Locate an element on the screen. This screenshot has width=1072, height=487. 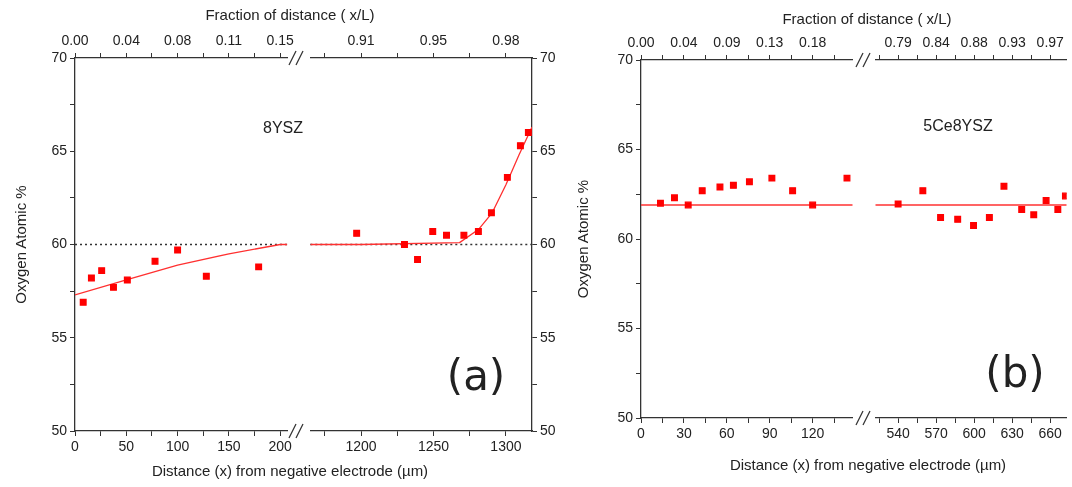
x2-tick-label: 0.13 is located at coordinates (770, 42).